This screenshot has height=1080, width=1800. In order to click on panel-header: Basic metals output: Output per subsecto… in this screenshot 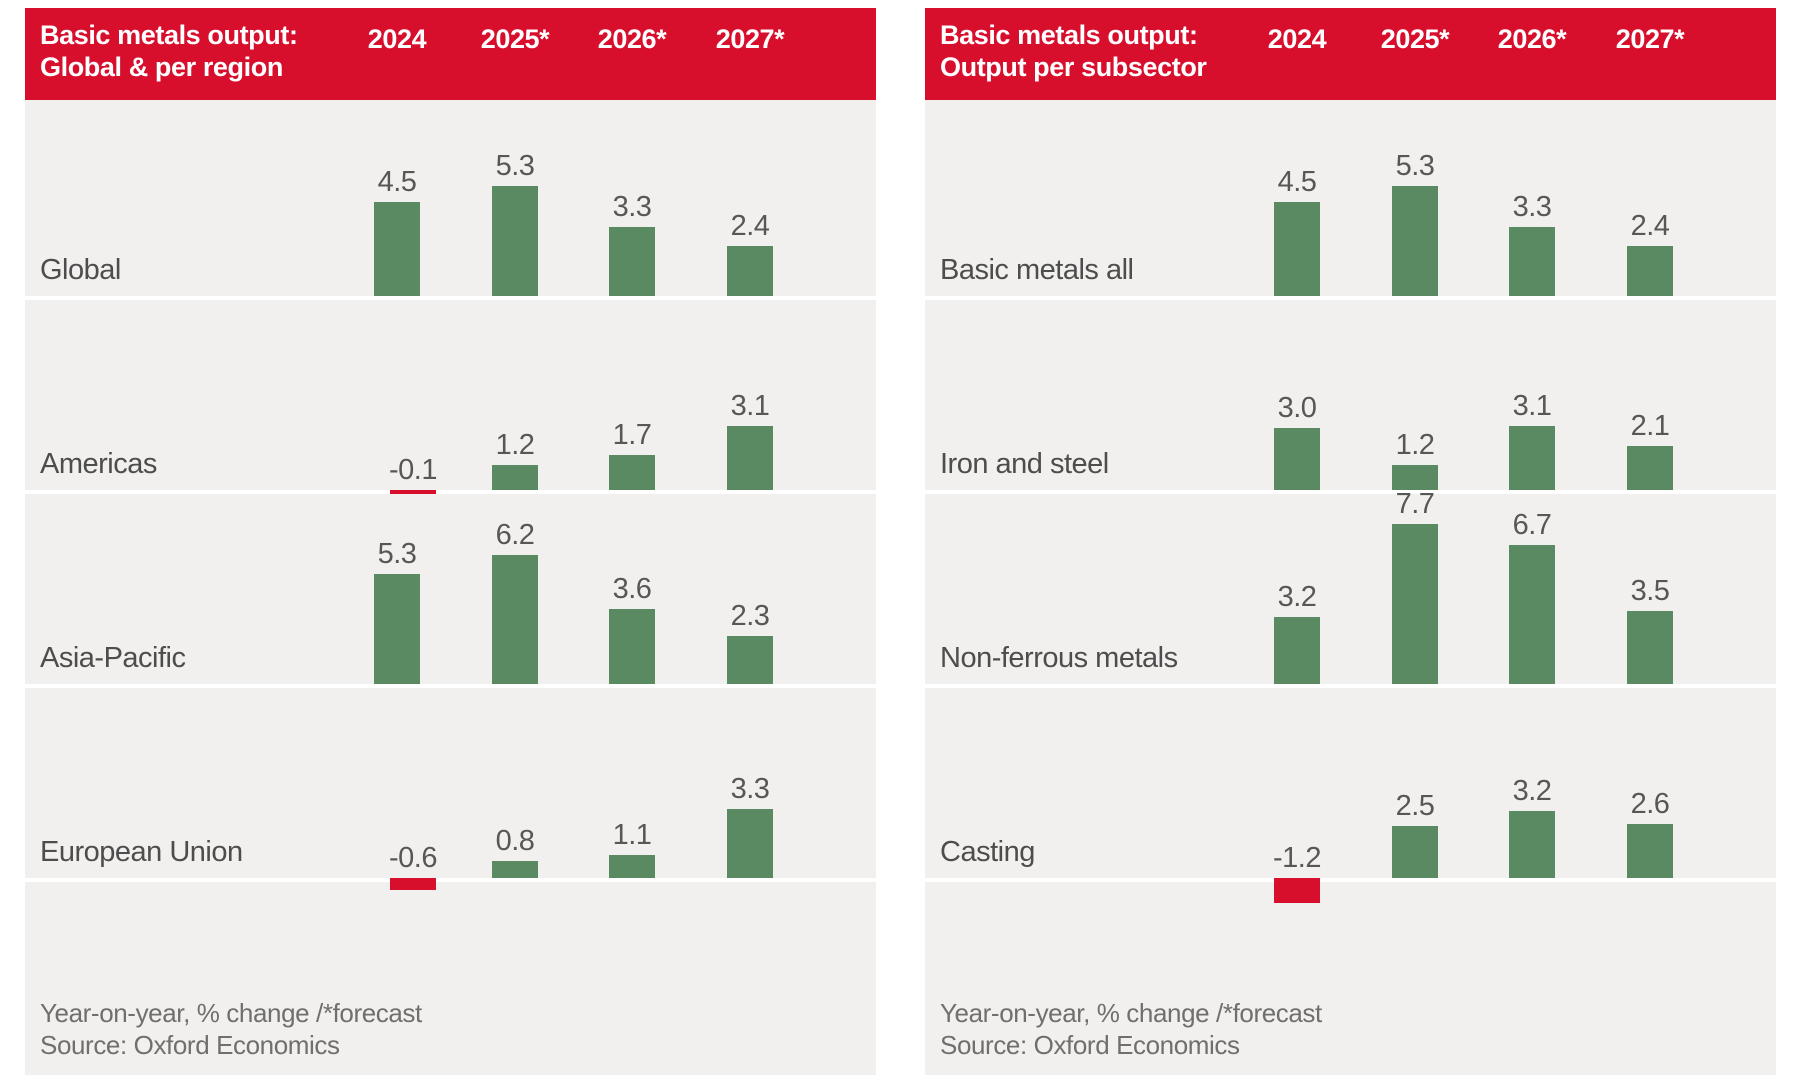, I will do `click(1350, 54)`.